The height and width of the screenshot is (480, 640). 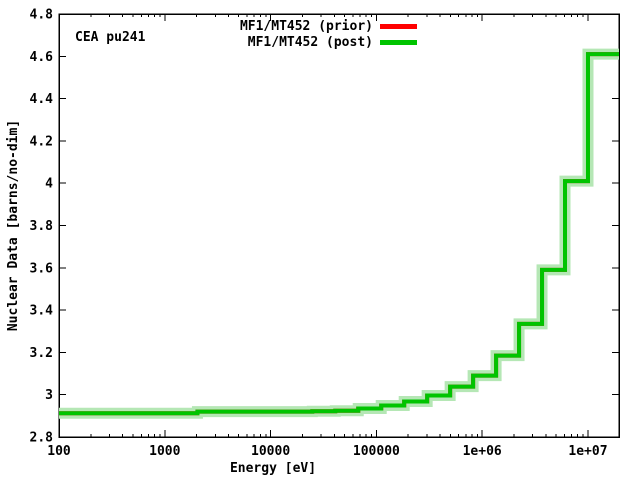 What do you see at coordinates (42, 311) in the screenshot?
I see `y-tick-label: 3.4` at bounding box center [42, 311].